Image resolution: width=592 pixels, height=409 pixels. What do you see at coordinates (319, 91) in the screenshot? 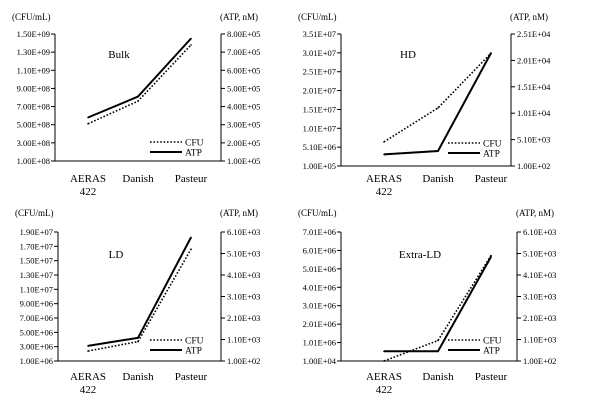
I see `left-tick-label: 2.01E+07` at bounding box center [319, 91].